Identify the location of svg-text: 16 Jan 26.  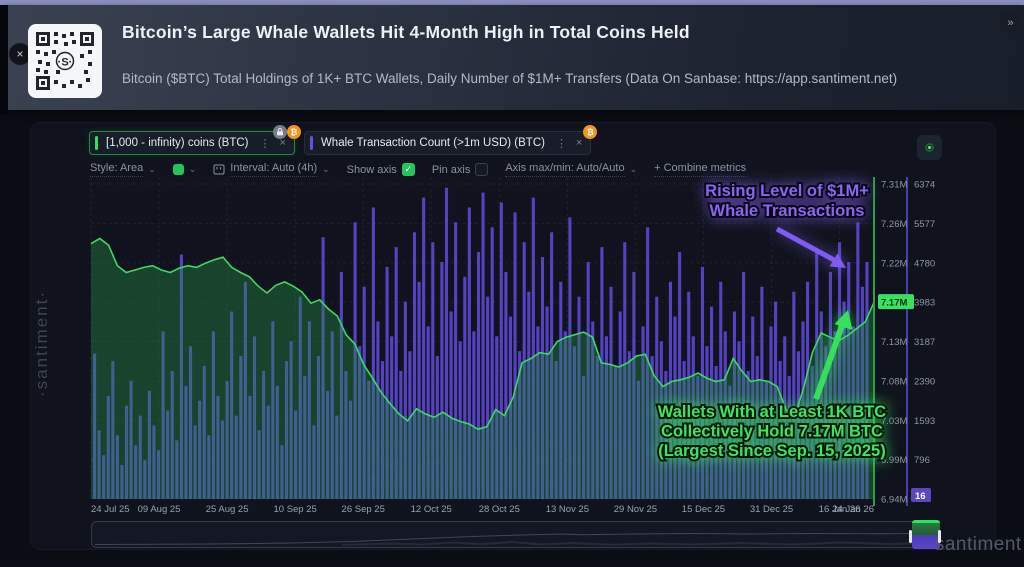
(840, 509).